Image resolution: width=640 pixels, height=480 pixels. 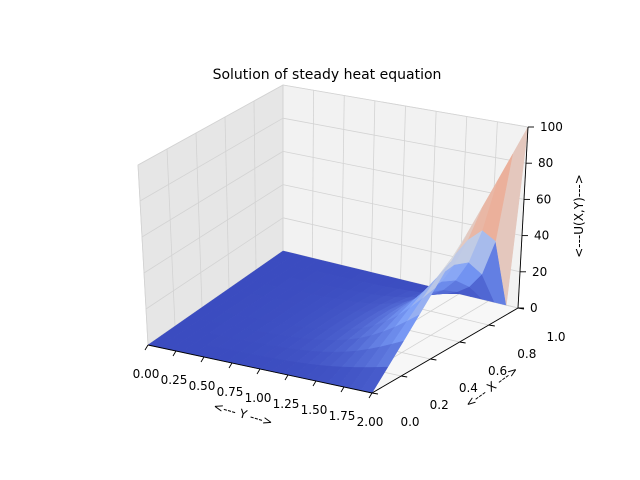 I want to click on y-tick-label: 2.00, so click(x=370, y=422).